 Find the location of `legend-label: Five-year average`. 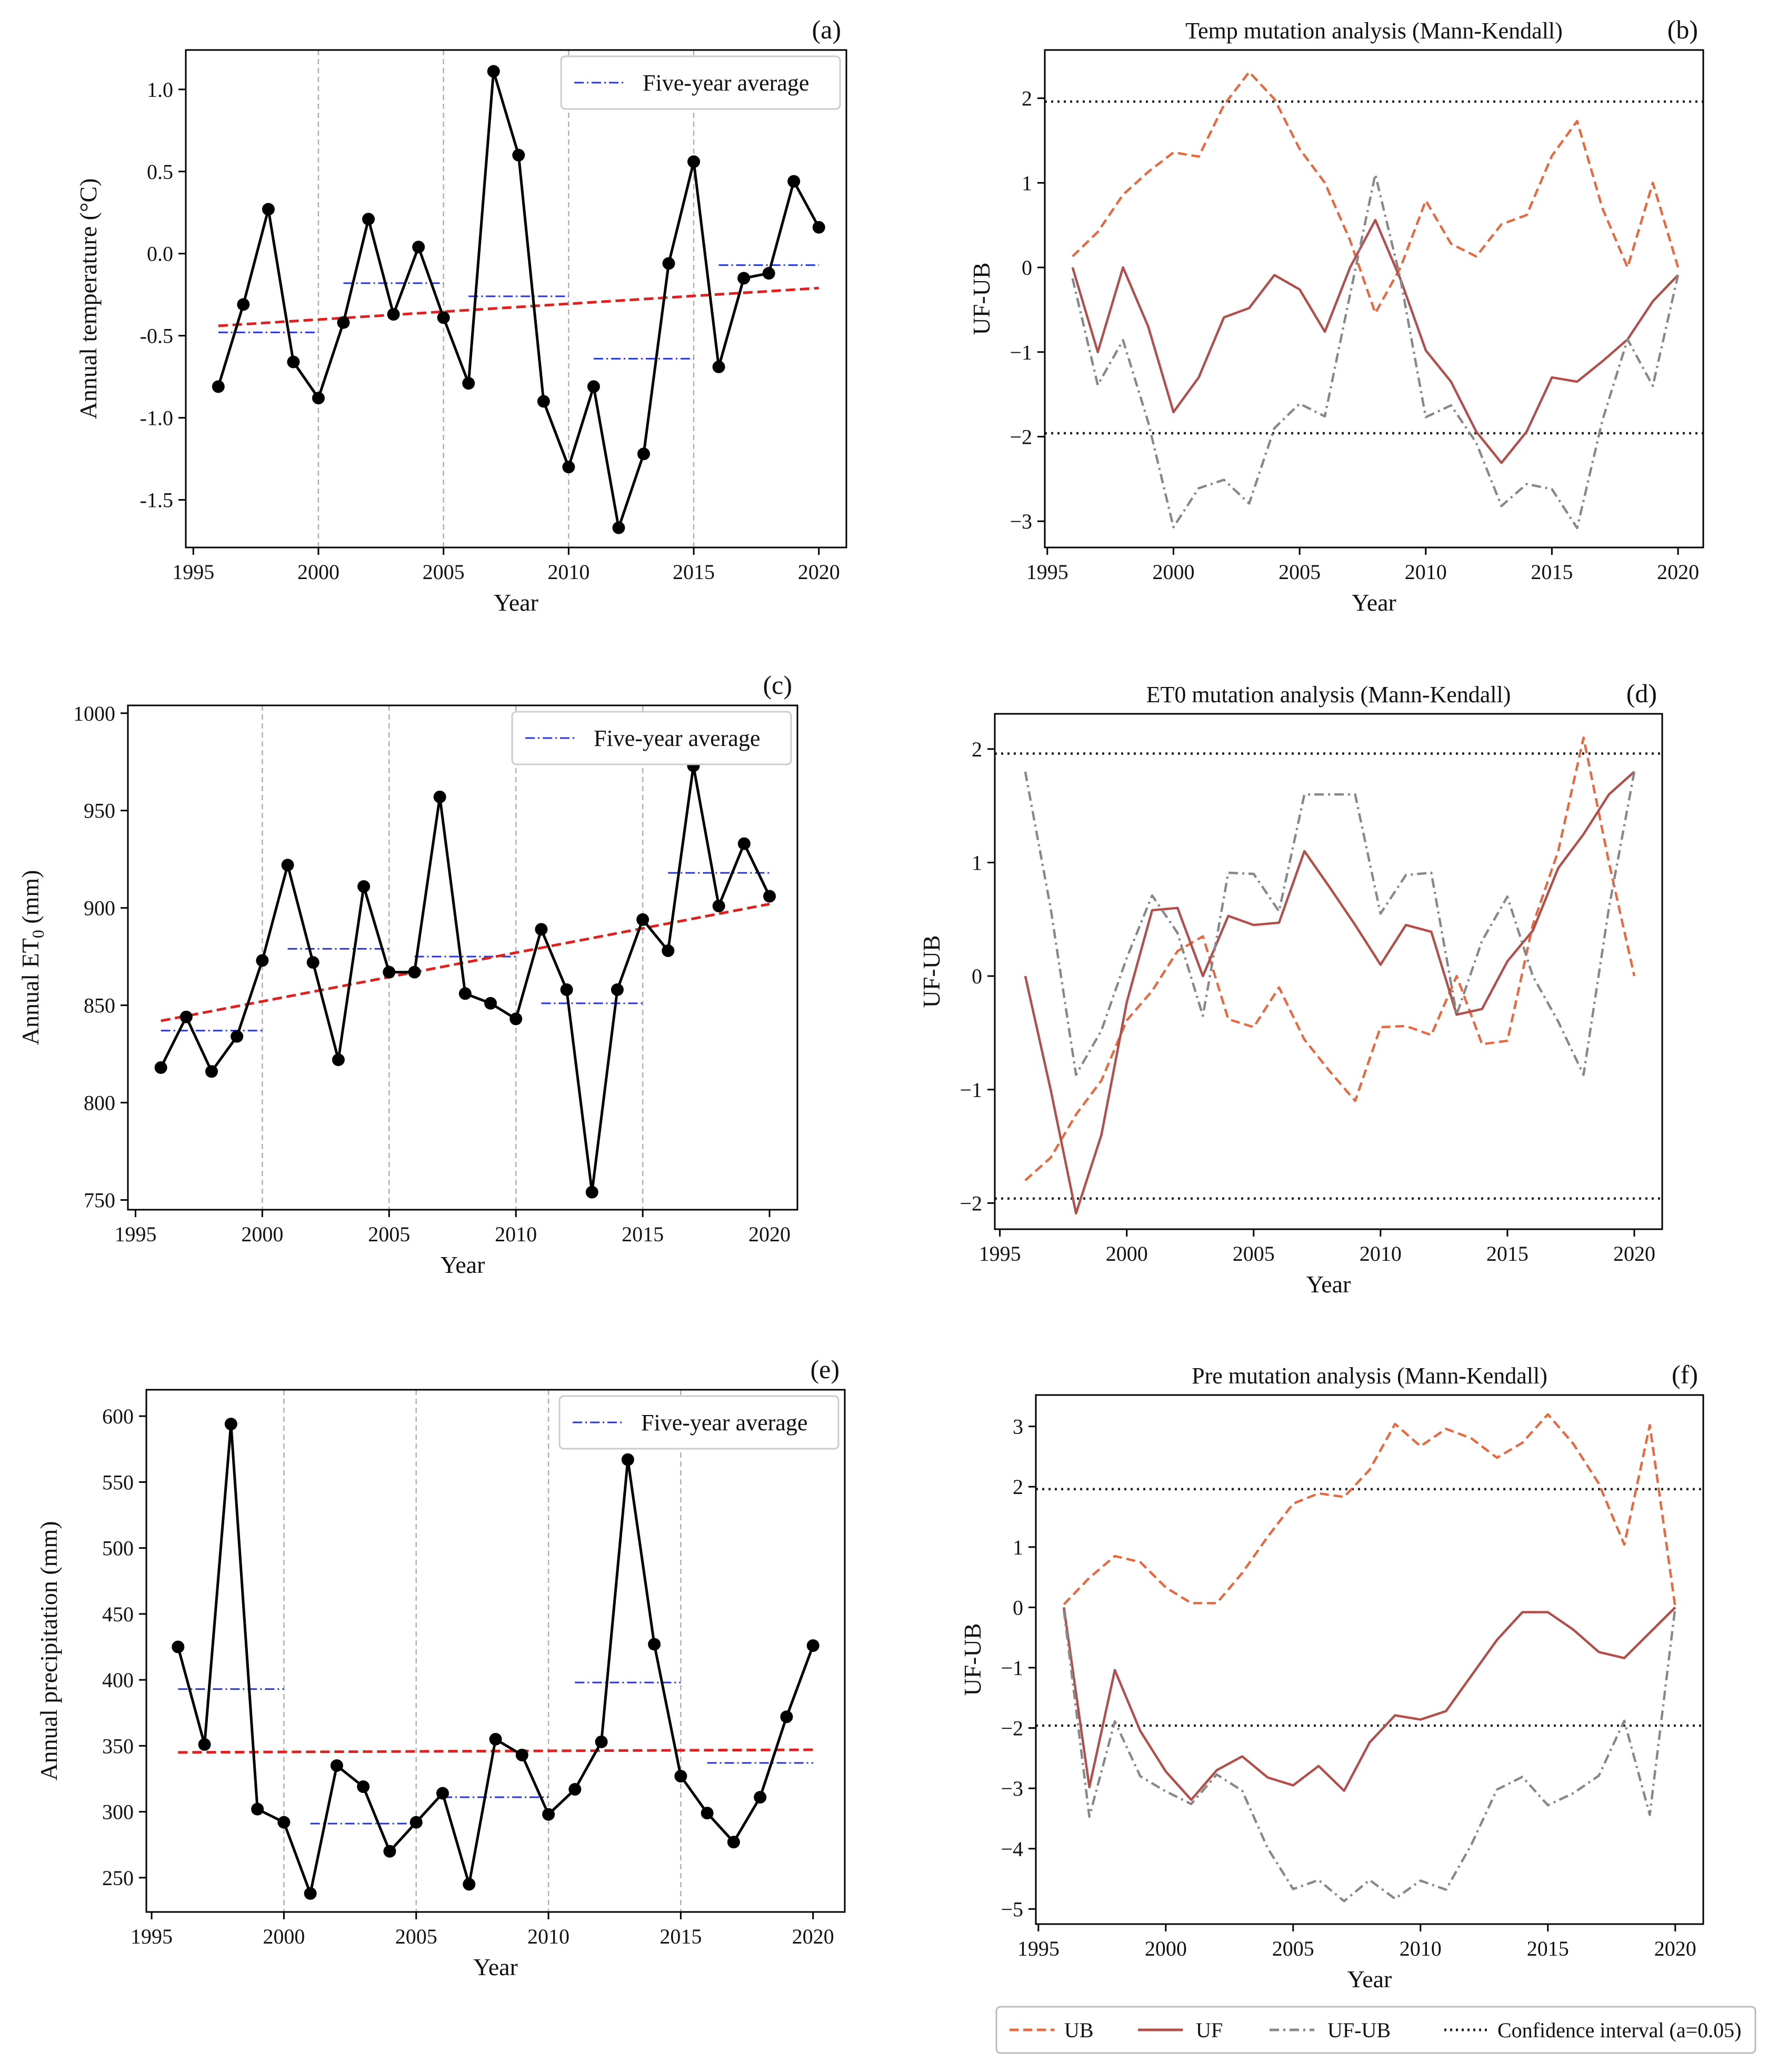

legend-label: Five-year average is located at coordinates (677, 738).